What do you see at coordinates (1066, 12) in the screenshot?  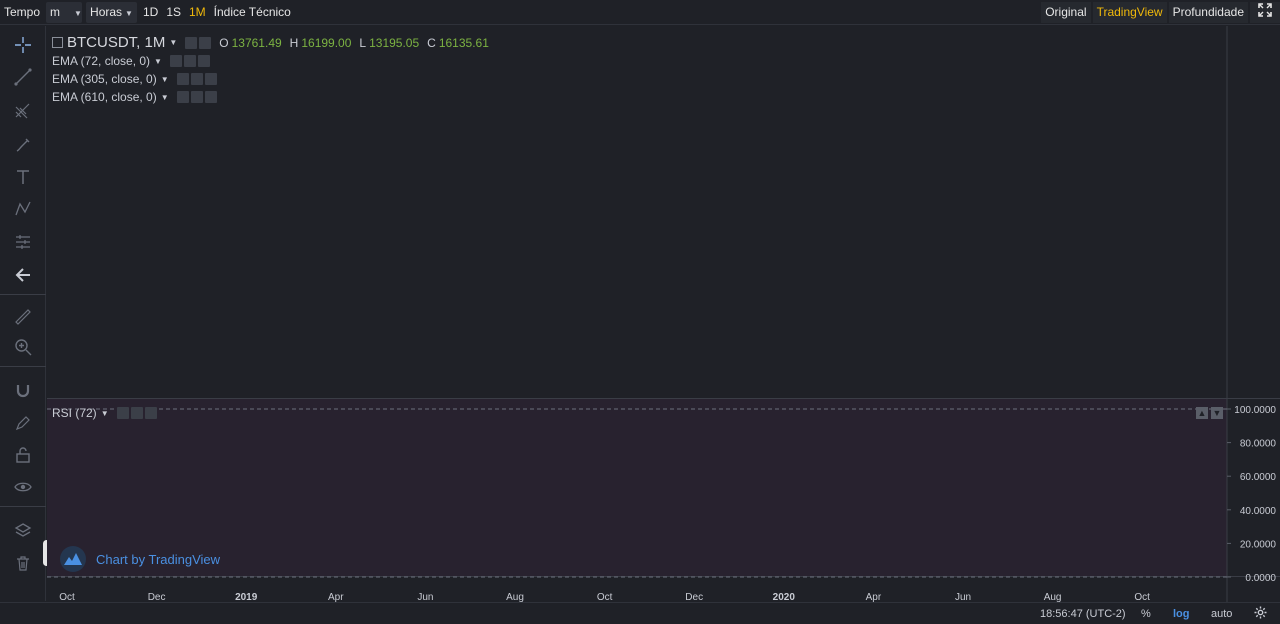 I see `view-original: Original` at bounding box center [1066, 12].